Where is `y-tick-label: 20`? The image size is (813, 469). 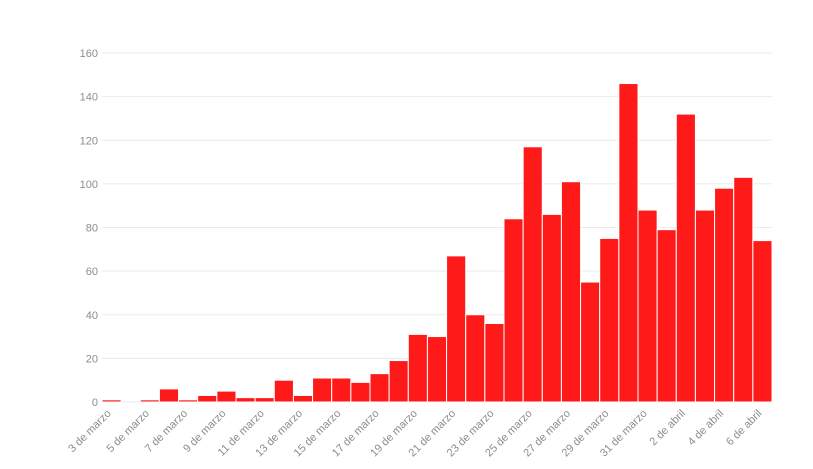
y-tick-label: 20 is located at coordinates (92, 359).